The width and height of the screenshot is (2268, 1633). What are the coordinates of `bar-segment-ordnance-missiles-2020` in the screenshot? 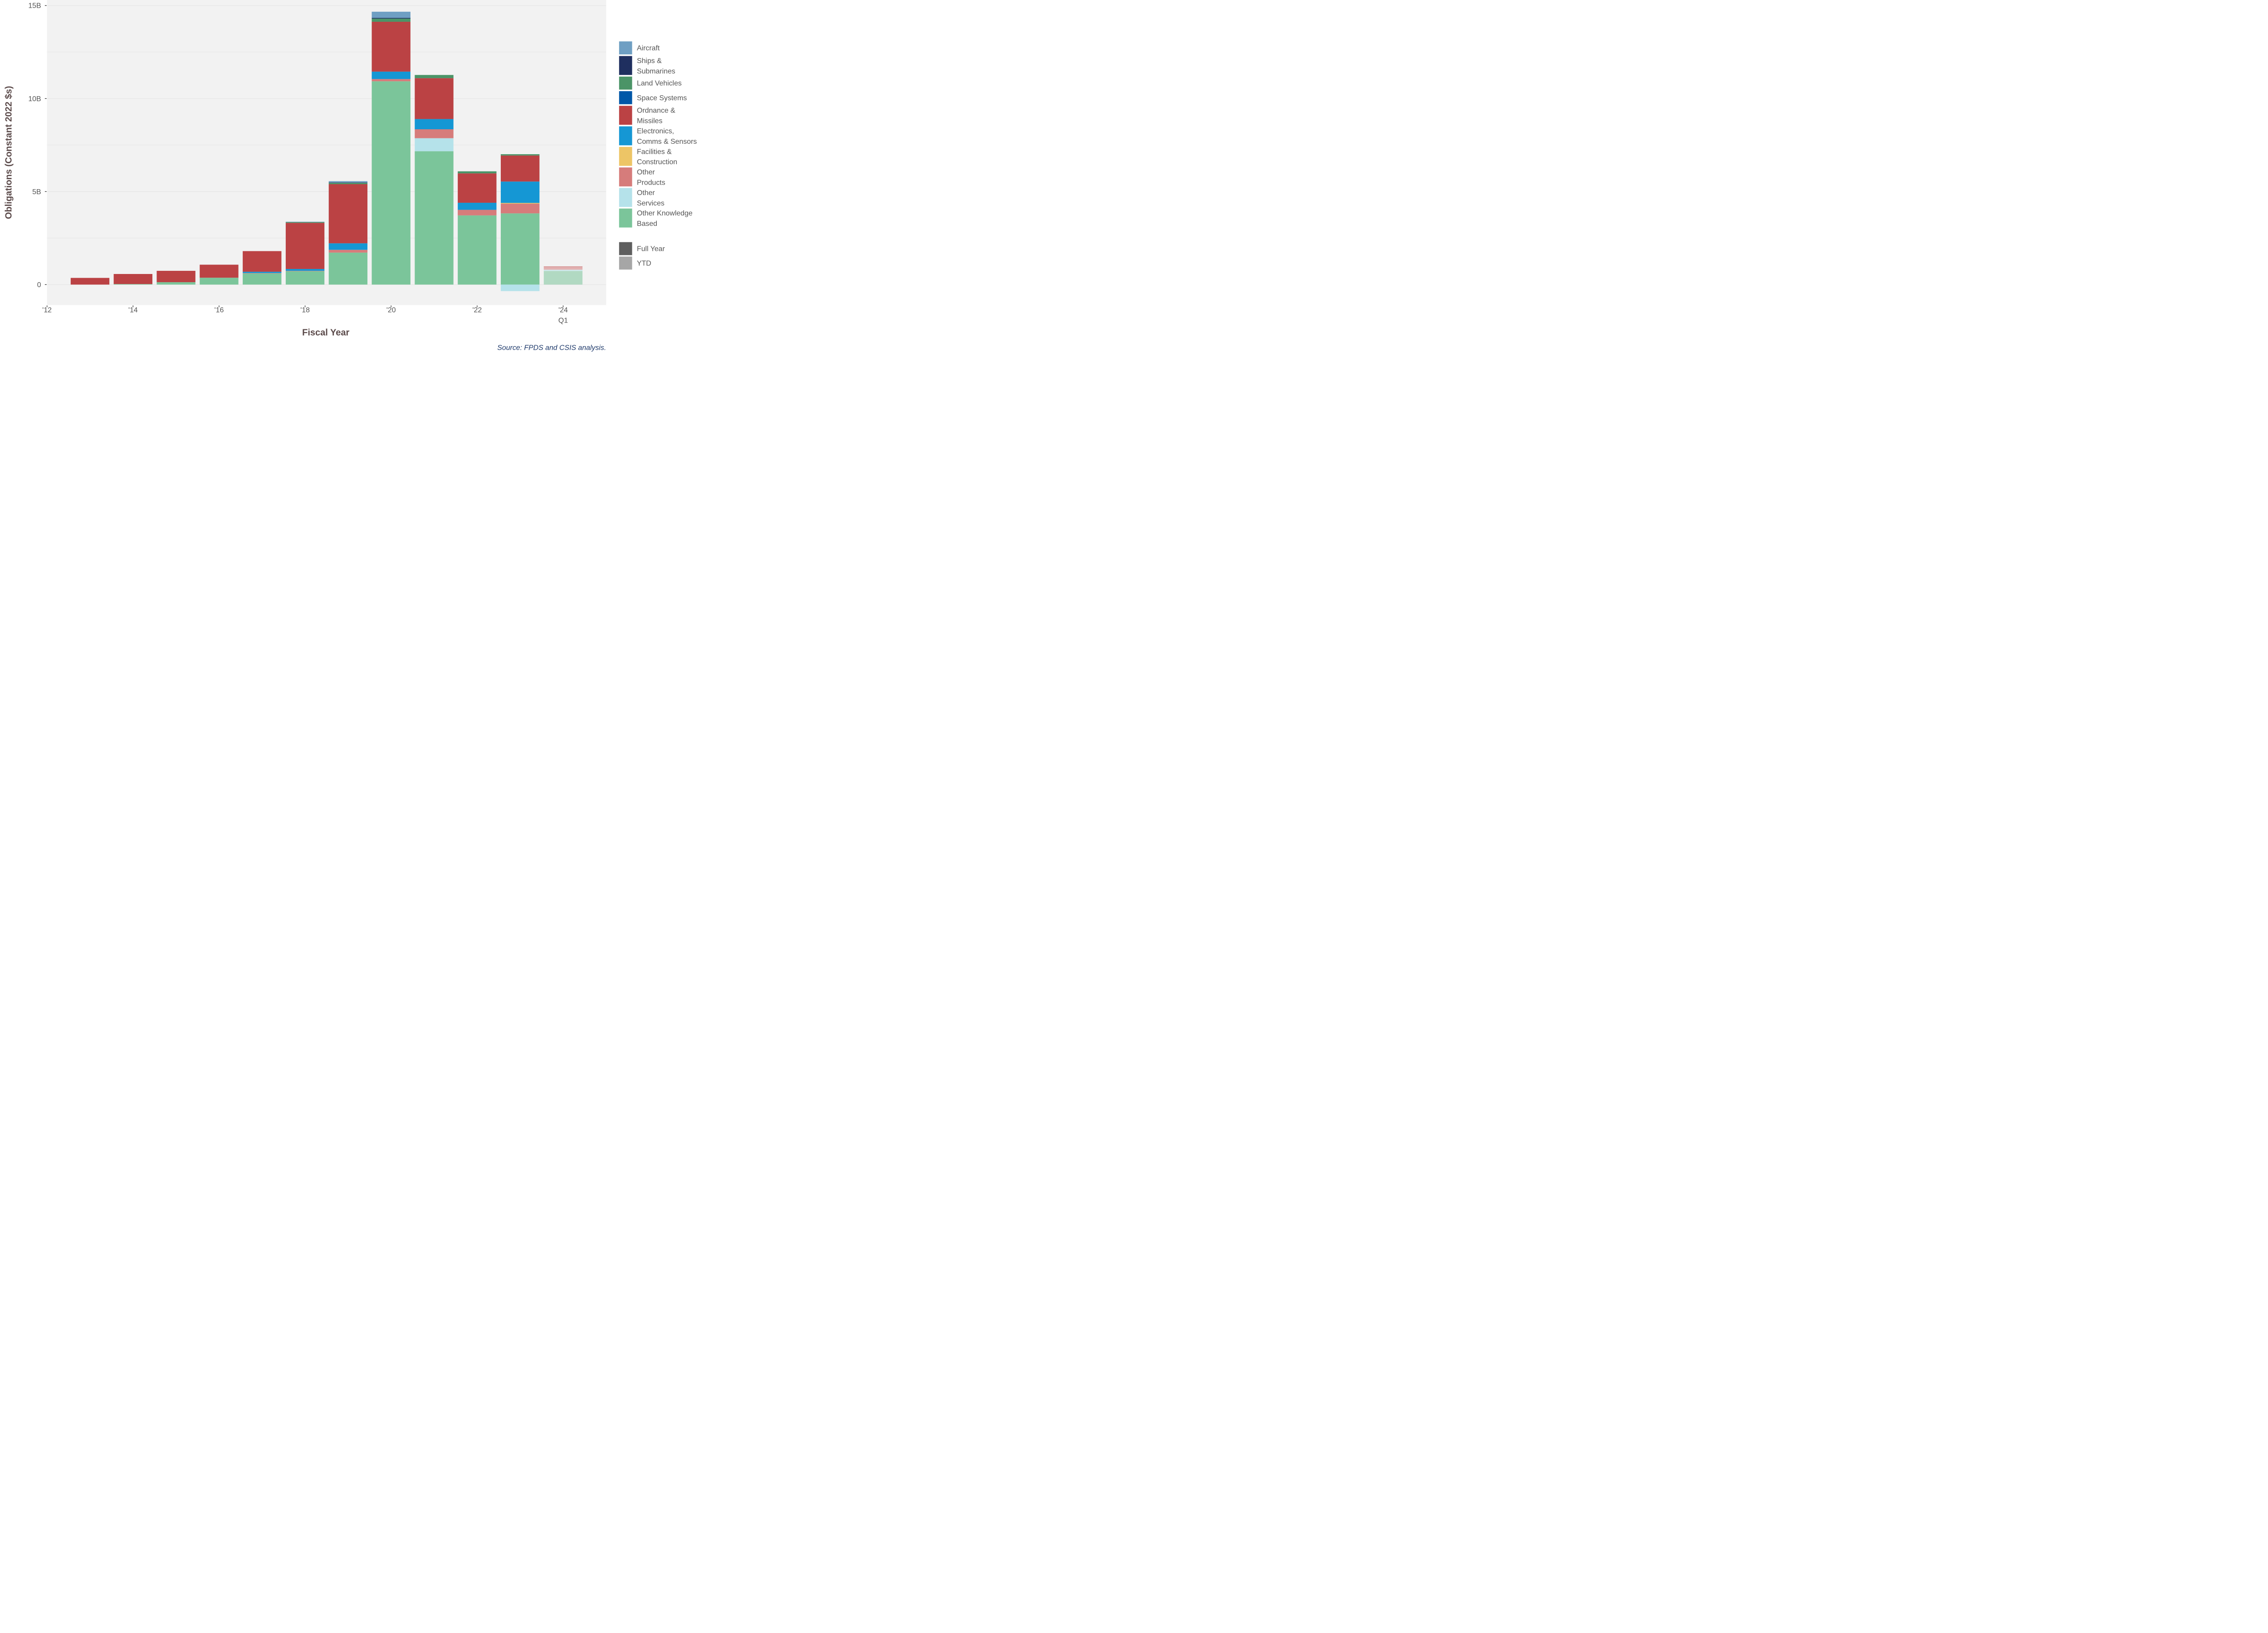 It's located at (391, 46).